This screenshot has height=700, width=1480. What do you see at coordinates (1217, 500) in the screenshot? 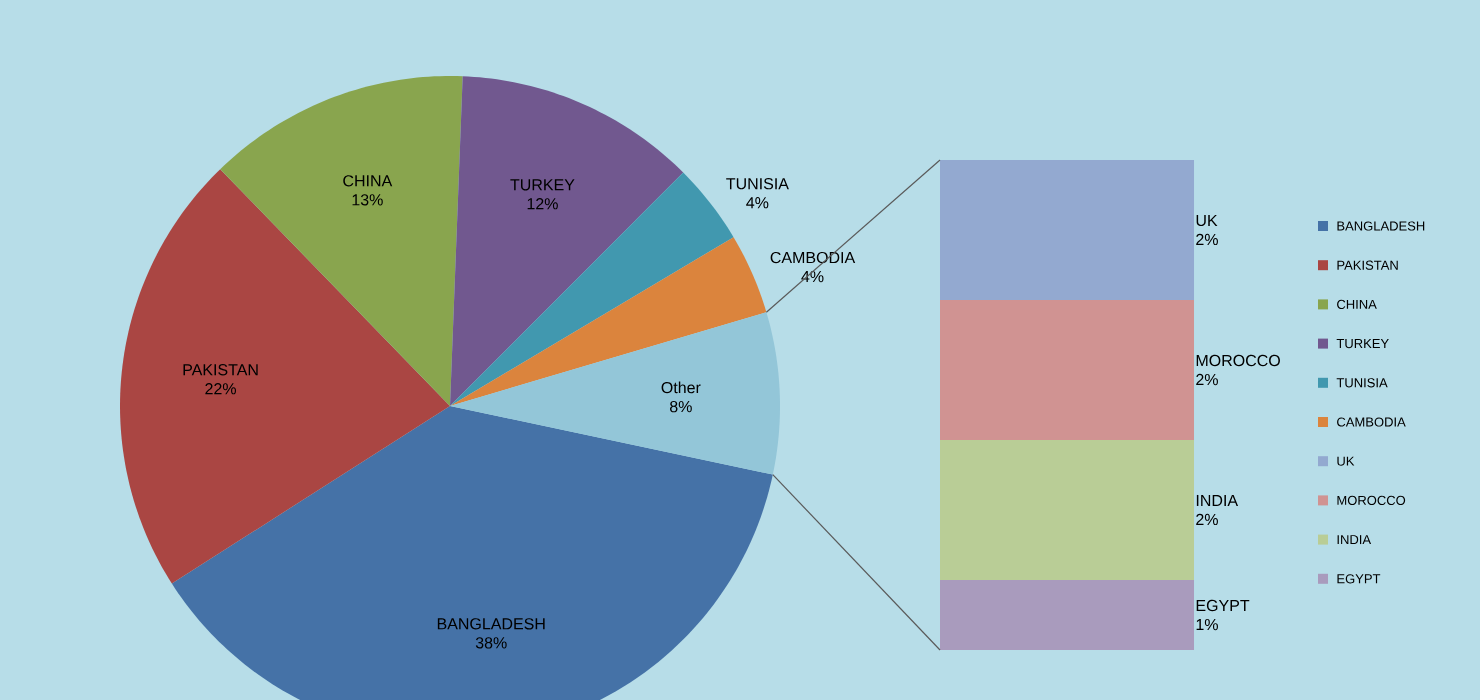
I see `text: INDIA` at bounding box center [1217, 500].